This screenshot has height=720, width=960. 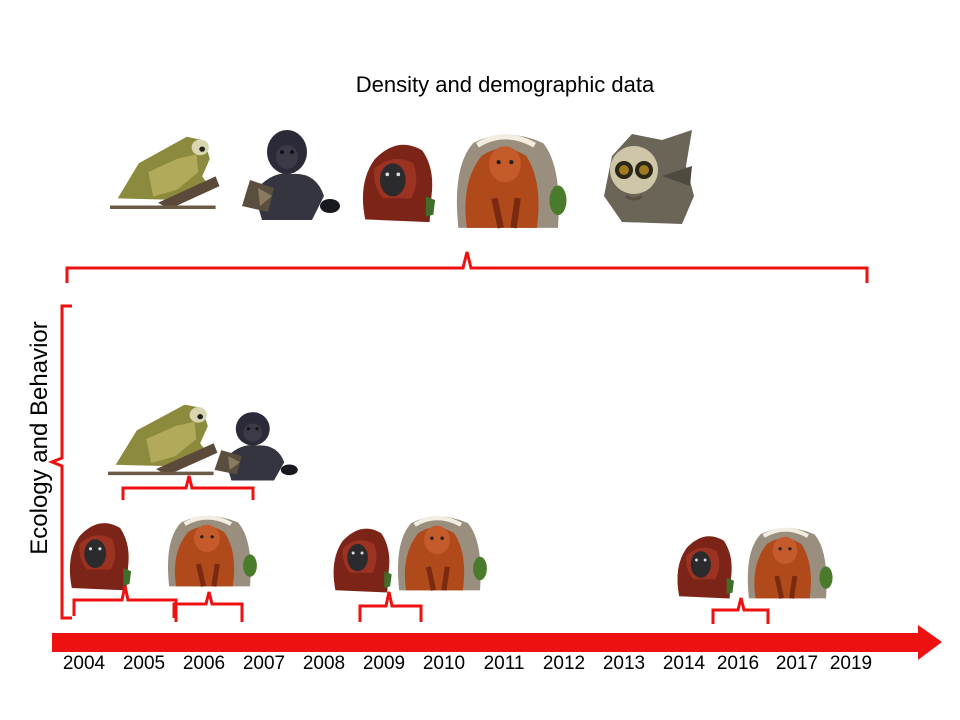 I want to click on year-label: 2017, so click(x=797, y=663).